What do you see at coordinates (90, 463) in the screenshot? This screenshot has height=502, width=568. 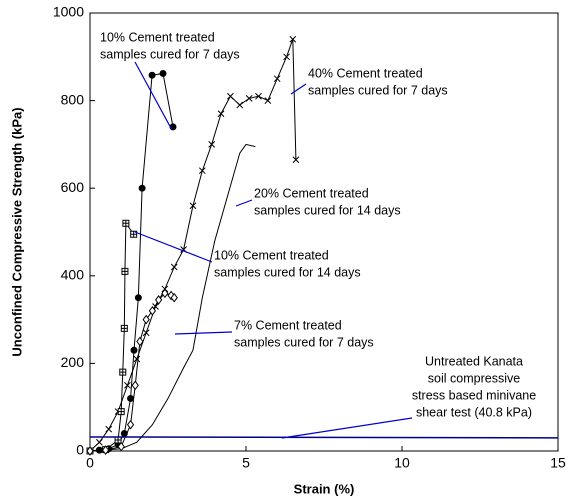 I see `x-tick-label: 0` at bounding box center [90, 463].